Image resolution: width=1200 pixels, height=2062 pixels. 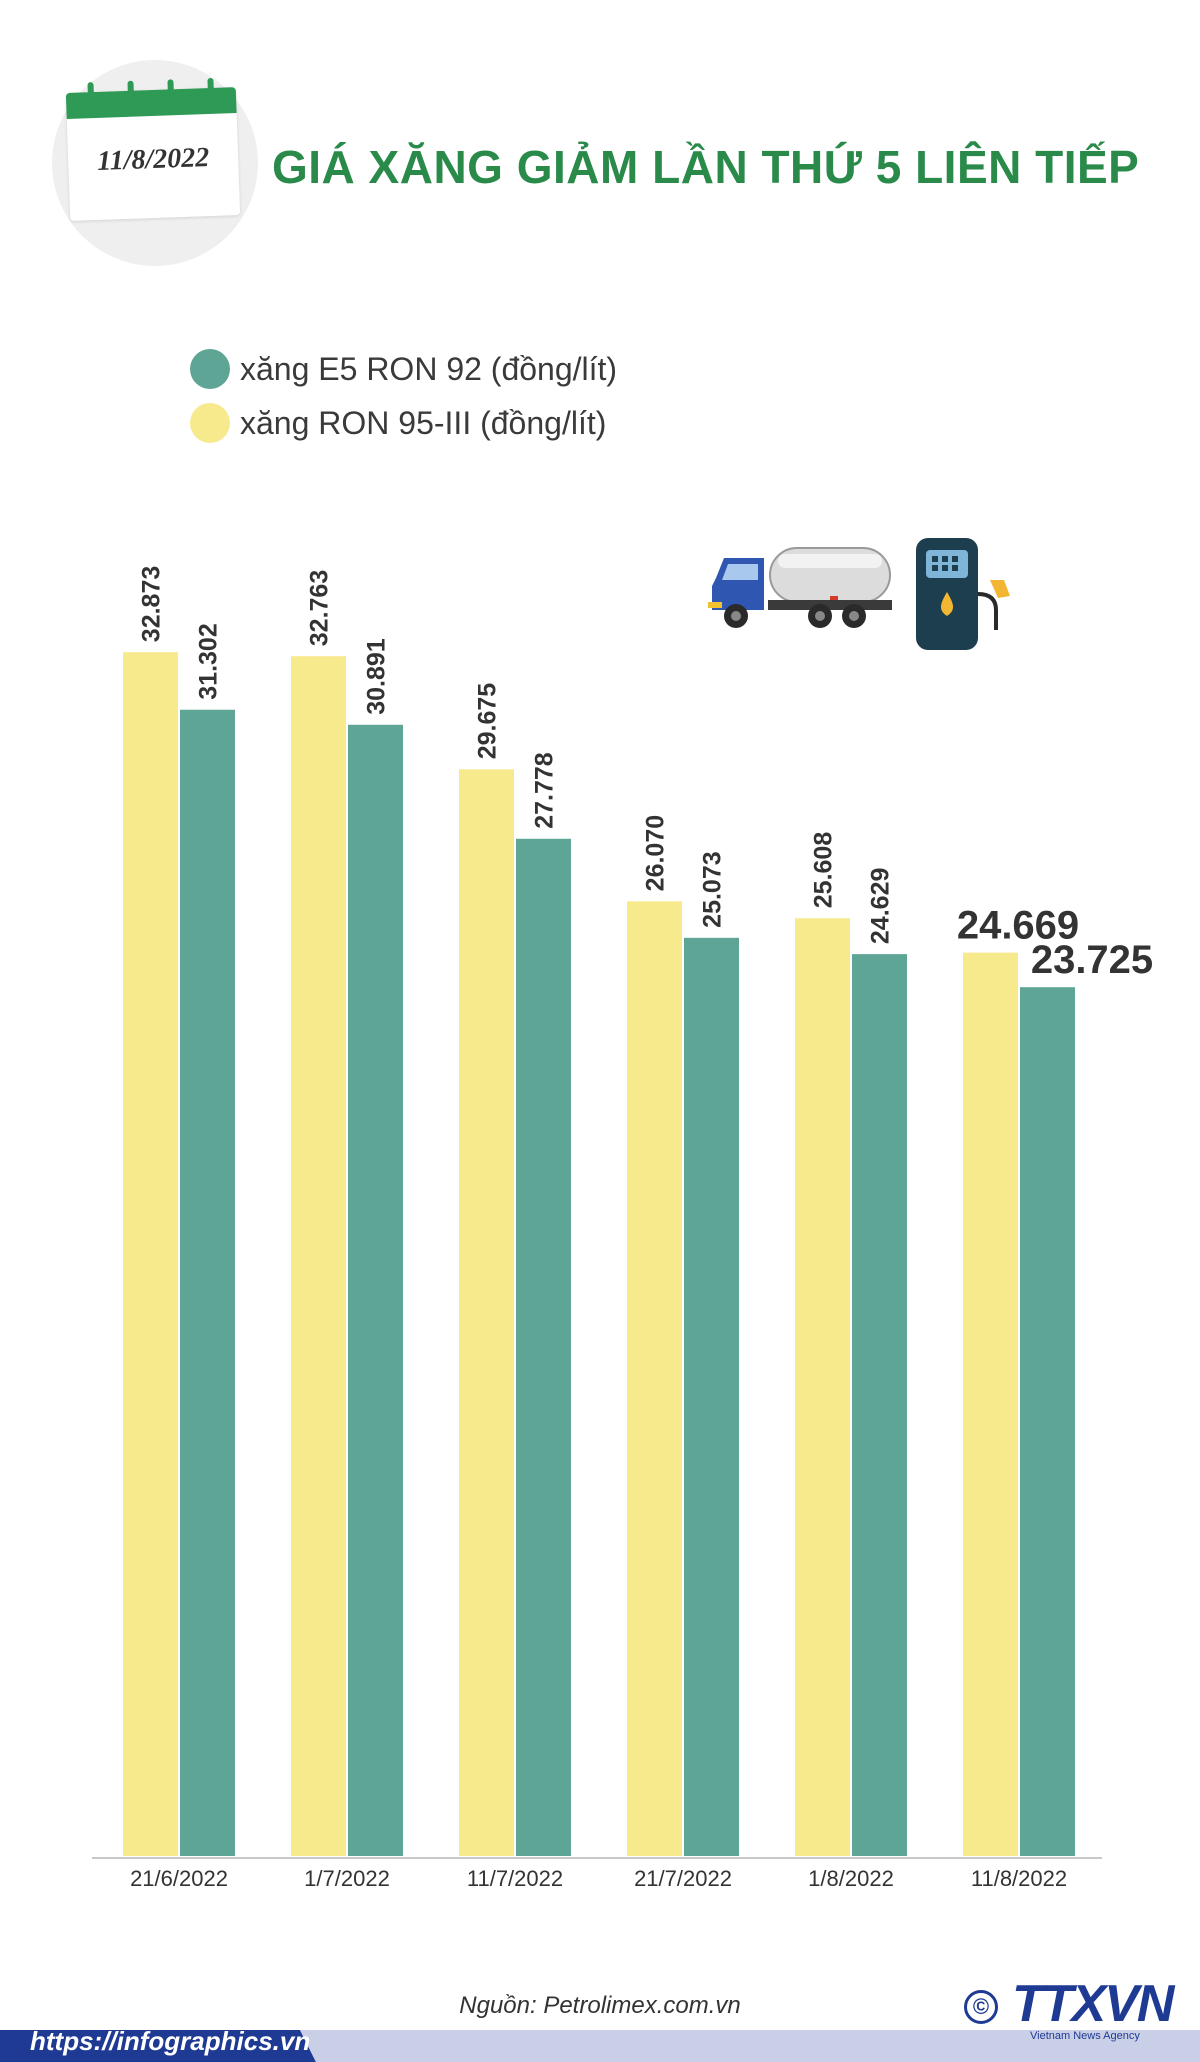 What do you see at coordinates (713, 889) in the screenshot?
I see `value-label-e5-3: 25.073` at bounding box center [713, 889].